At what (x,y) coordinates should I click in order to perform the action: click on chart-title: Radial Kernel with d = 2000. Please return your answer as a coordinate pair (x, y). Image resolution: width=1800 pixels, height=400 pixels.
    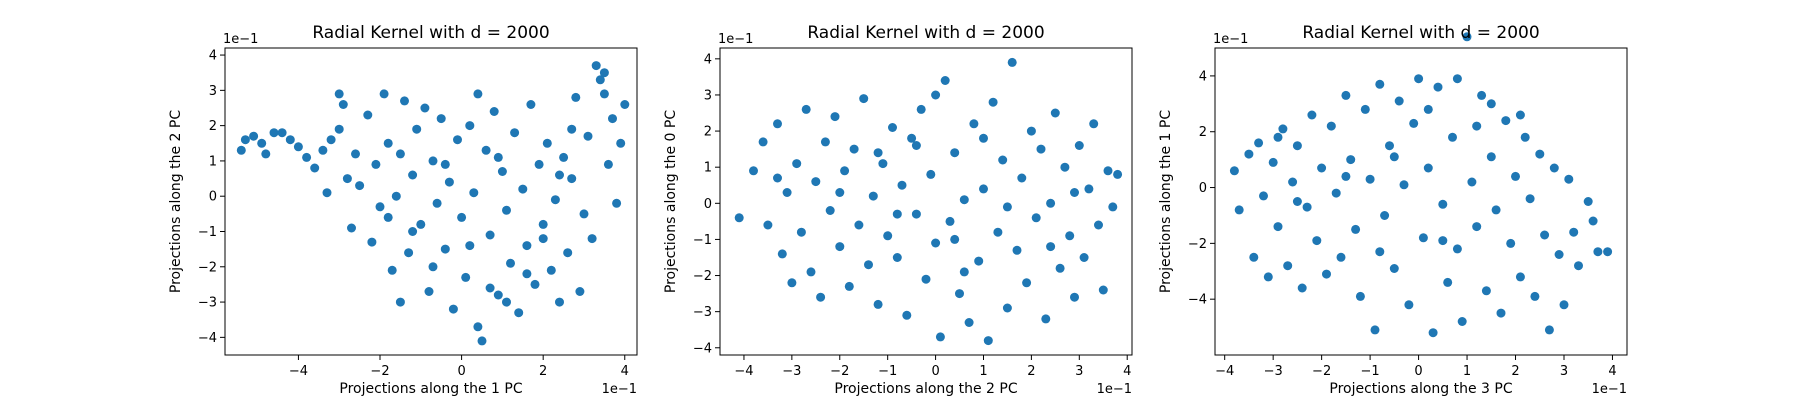
    Looking at the image, I should click on (925, 33).